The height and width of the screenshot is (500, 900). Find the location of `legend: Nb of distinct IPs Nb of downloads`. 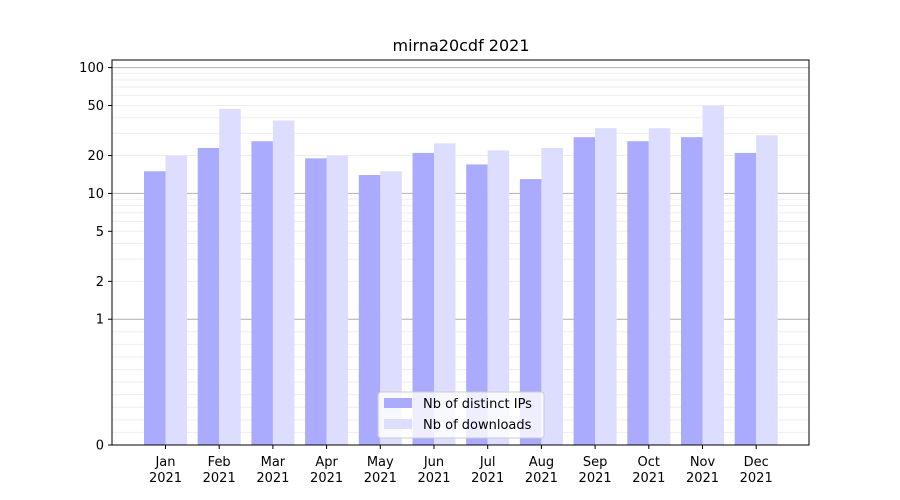

legend: Nb of distinct IPs Nb of downloads is located at coordinates (461, 415).